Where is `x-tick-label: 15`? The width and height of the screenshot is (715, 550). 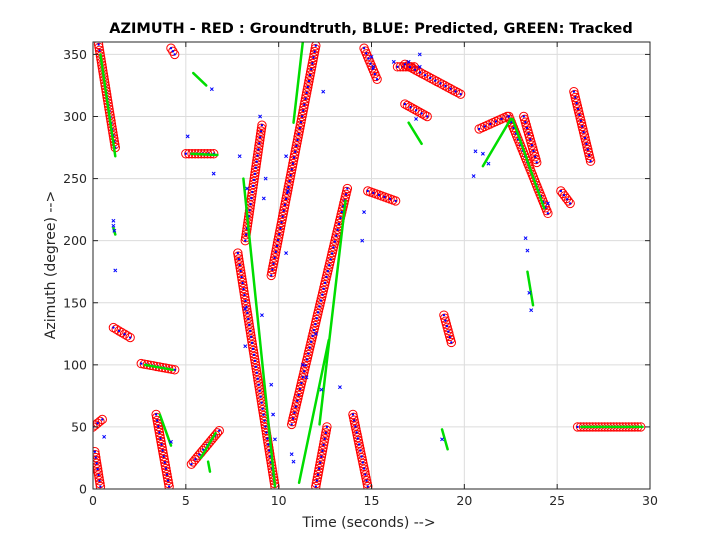
x-tick-label: 15 is located at coordinates (372, 500).